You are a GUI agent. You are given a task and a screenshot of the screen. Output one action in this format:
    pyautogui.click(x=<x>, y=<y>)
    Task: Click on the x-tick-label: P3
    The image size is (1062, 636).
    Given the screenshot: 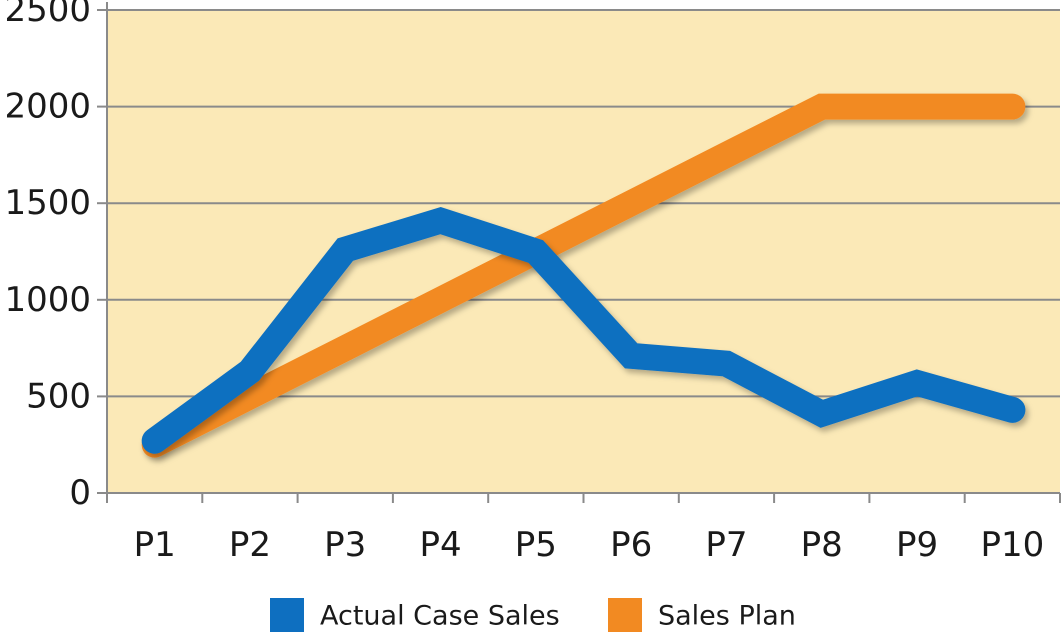 What is the action you would take?
    pyautogui.click(x=345, y=545)
    